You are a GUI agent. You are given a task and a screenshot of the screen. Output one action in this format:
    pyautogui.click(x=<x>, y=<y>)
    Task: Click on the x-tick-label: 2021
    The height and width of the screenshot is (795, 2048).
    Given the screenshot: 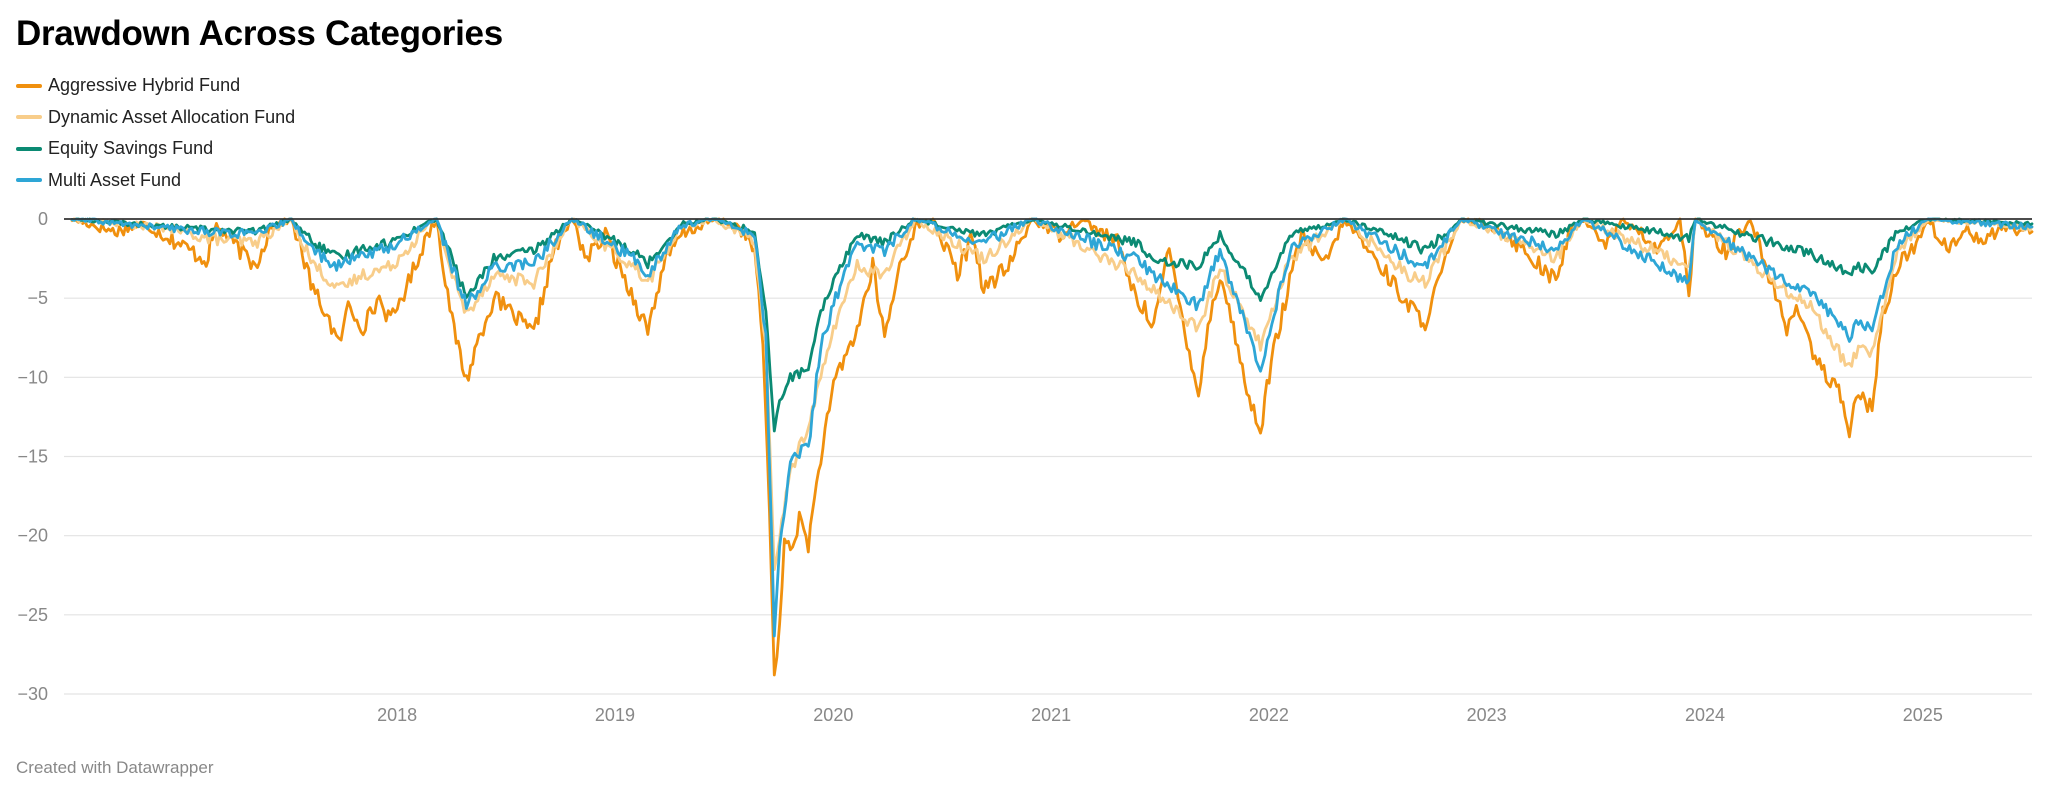 What is the action you would take?
    pyautogui.click(x=1051, y=715)
    